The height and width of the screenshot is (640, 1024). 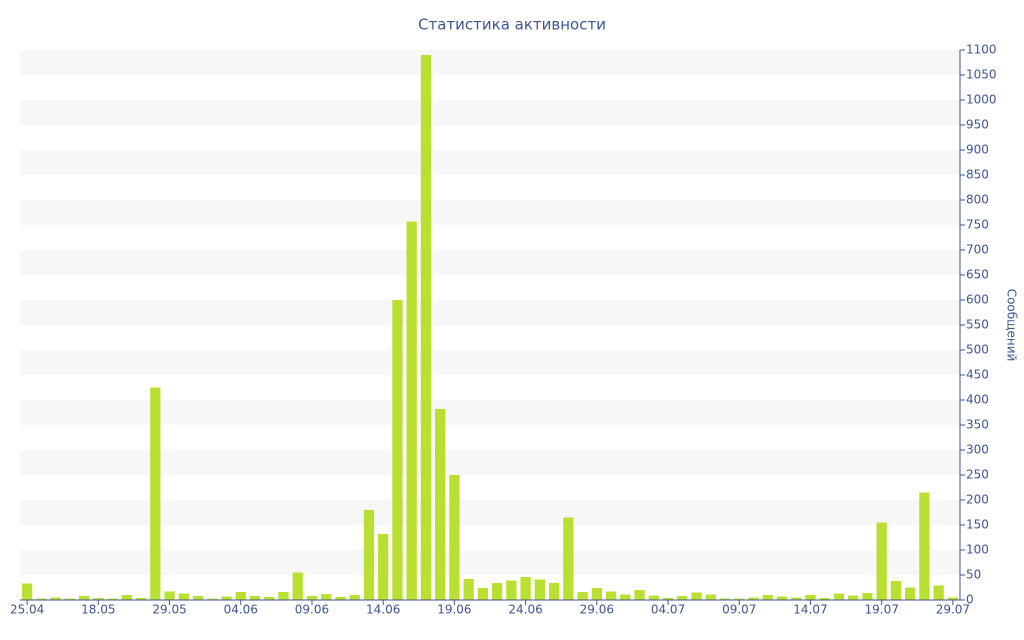 I want to click on x-tick-label: 04.07, so click(x=668, y=610).